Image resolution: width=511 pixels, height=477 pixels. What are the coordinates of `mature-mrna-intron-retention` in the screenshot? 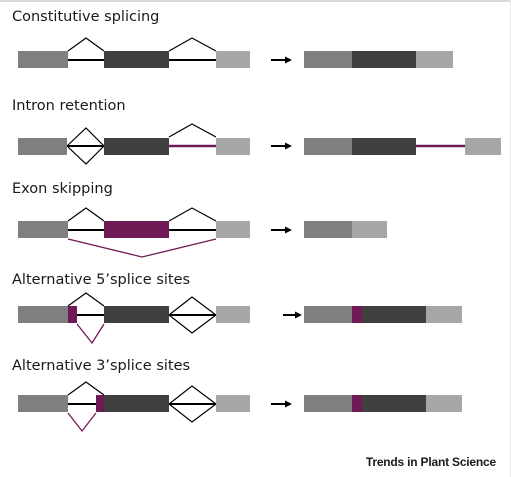 It's located at (402, 146).